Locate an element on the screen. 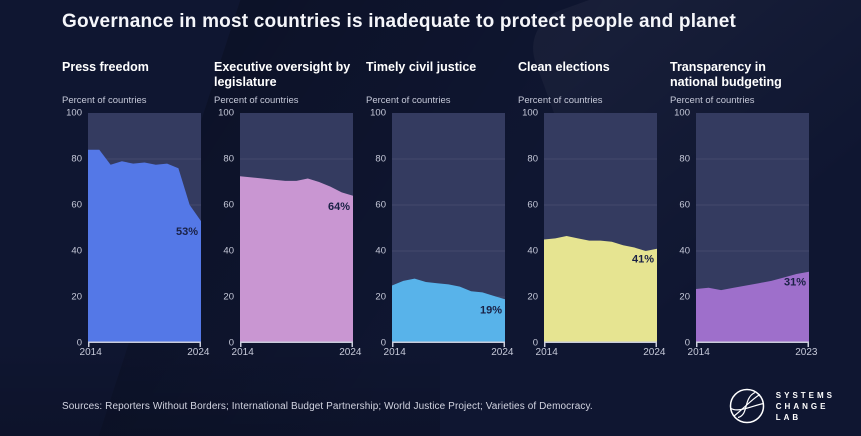  plot-area: 31% is located at coordinates (752, 230).